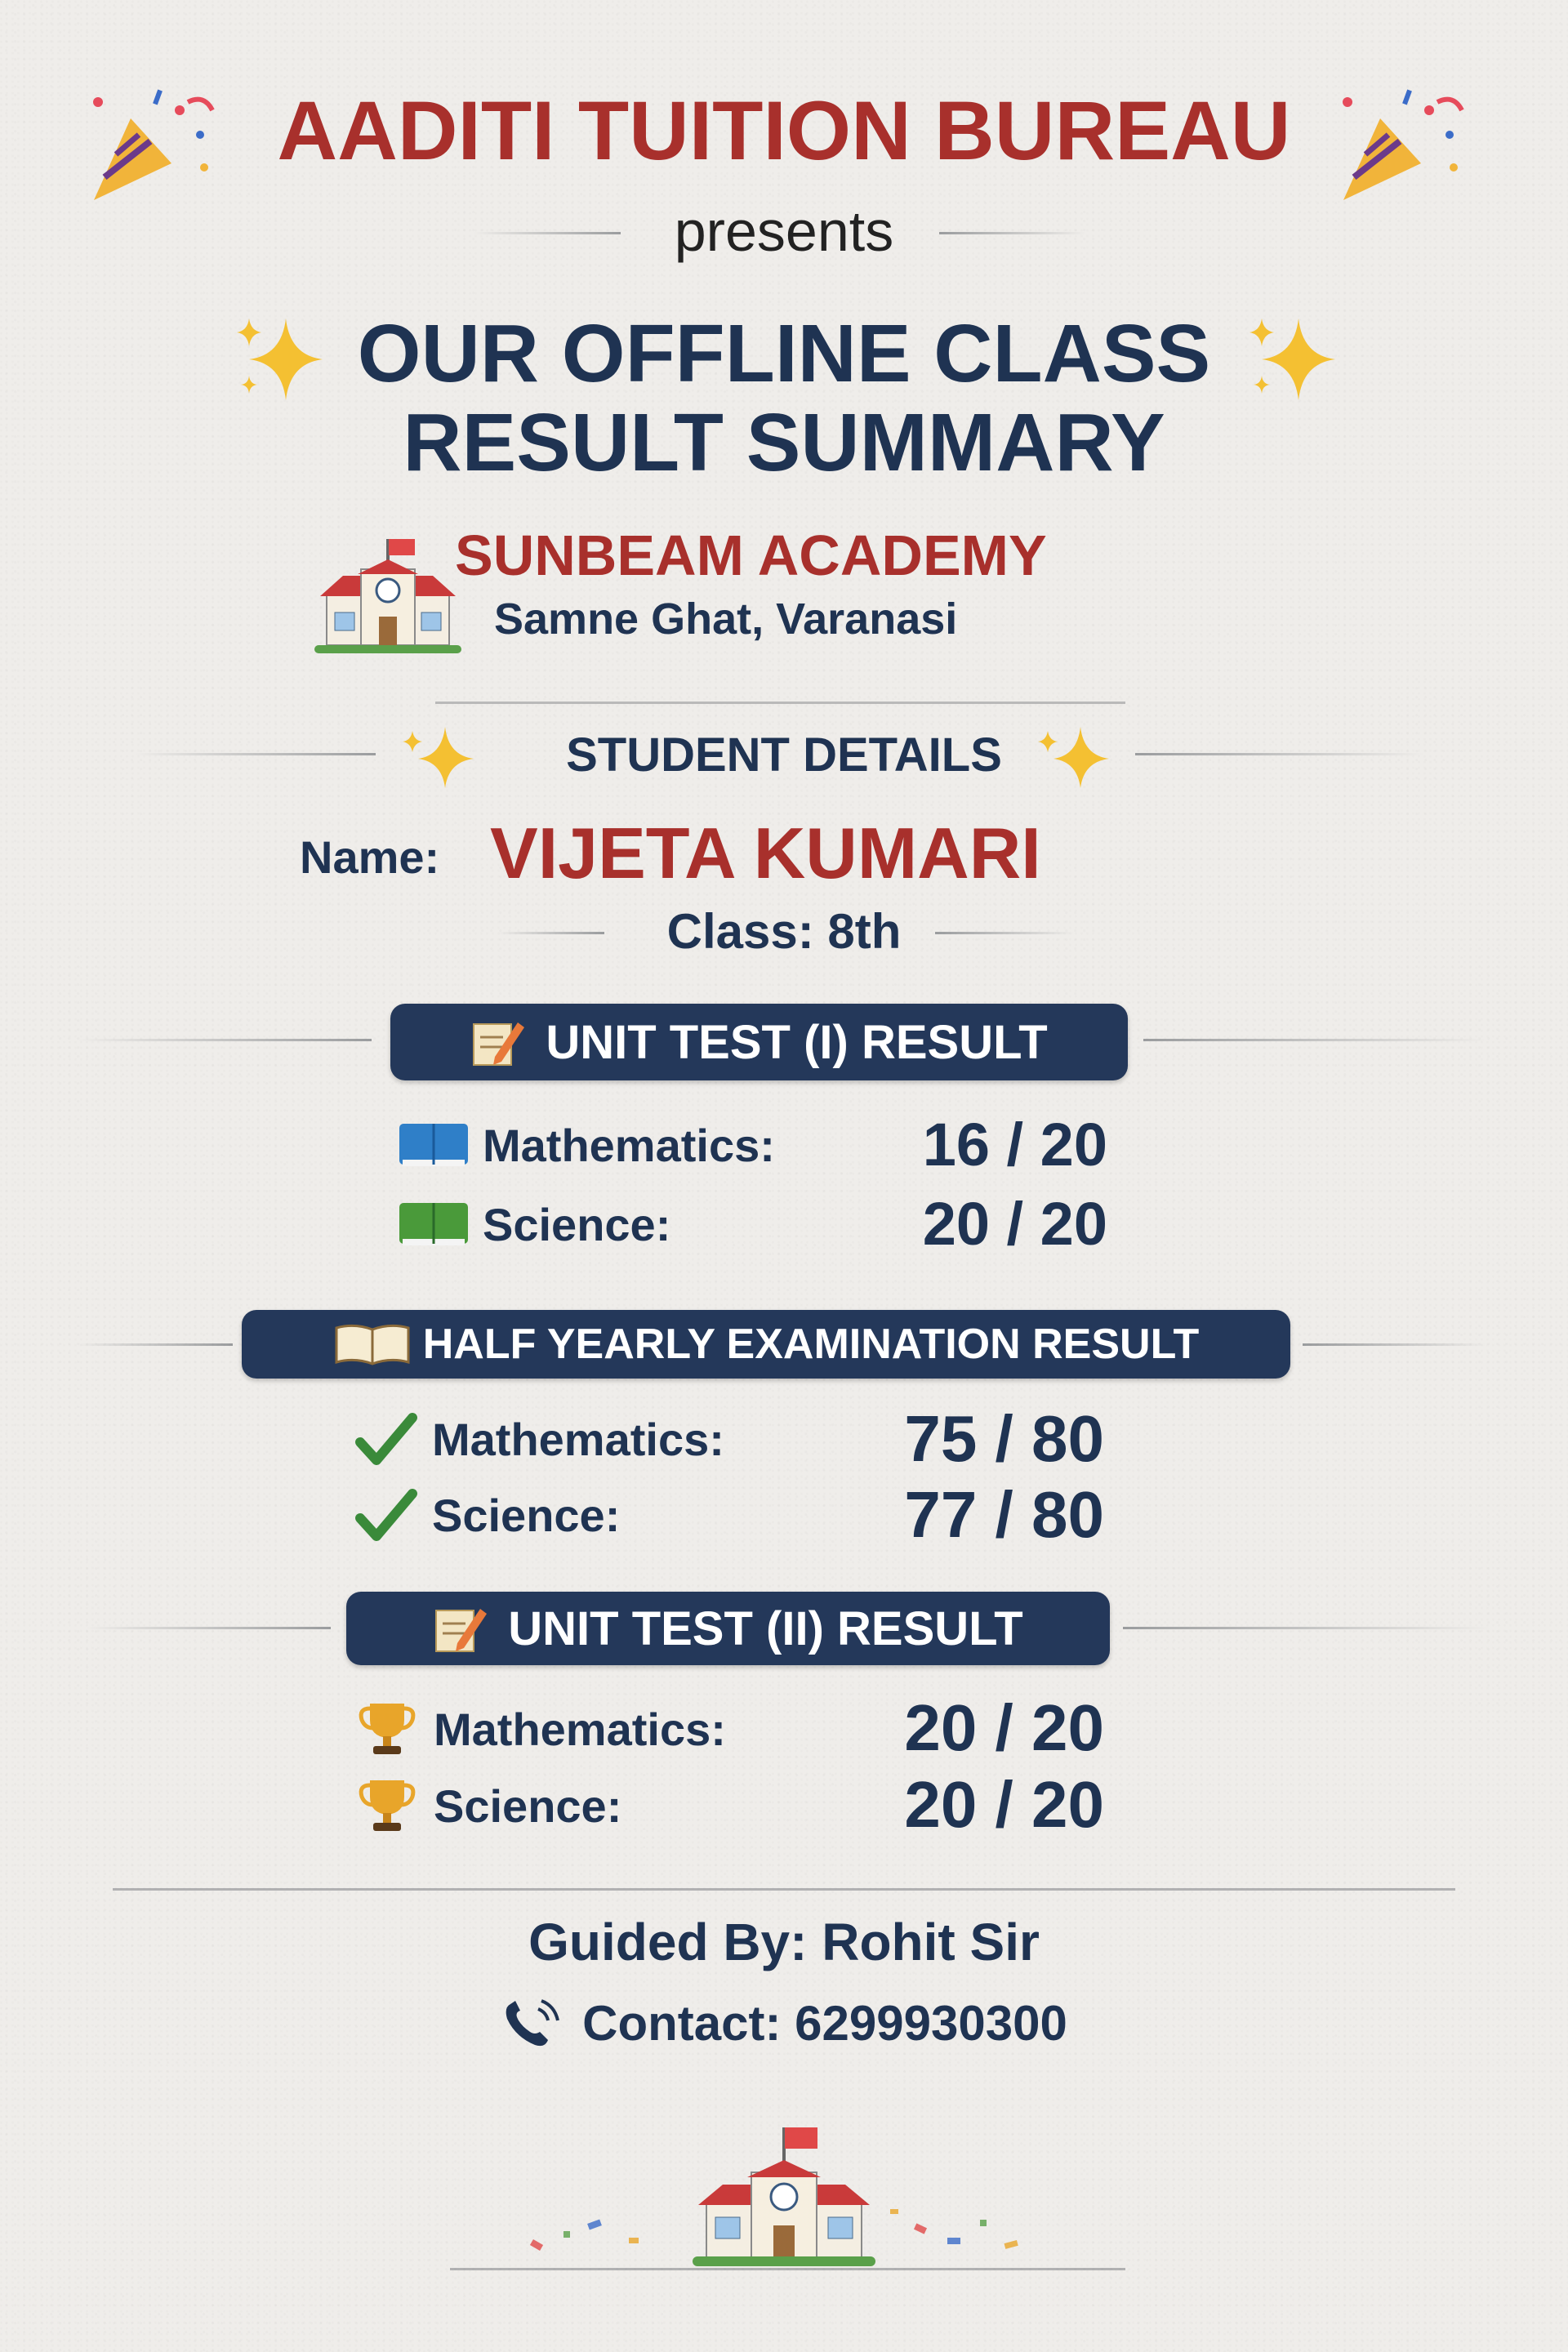 This screenshot has height=2352, width=1568. Describe the element at coordinates (1004, 1514) in the screenshot. I see `subject-score: 77 / 80` at that location.